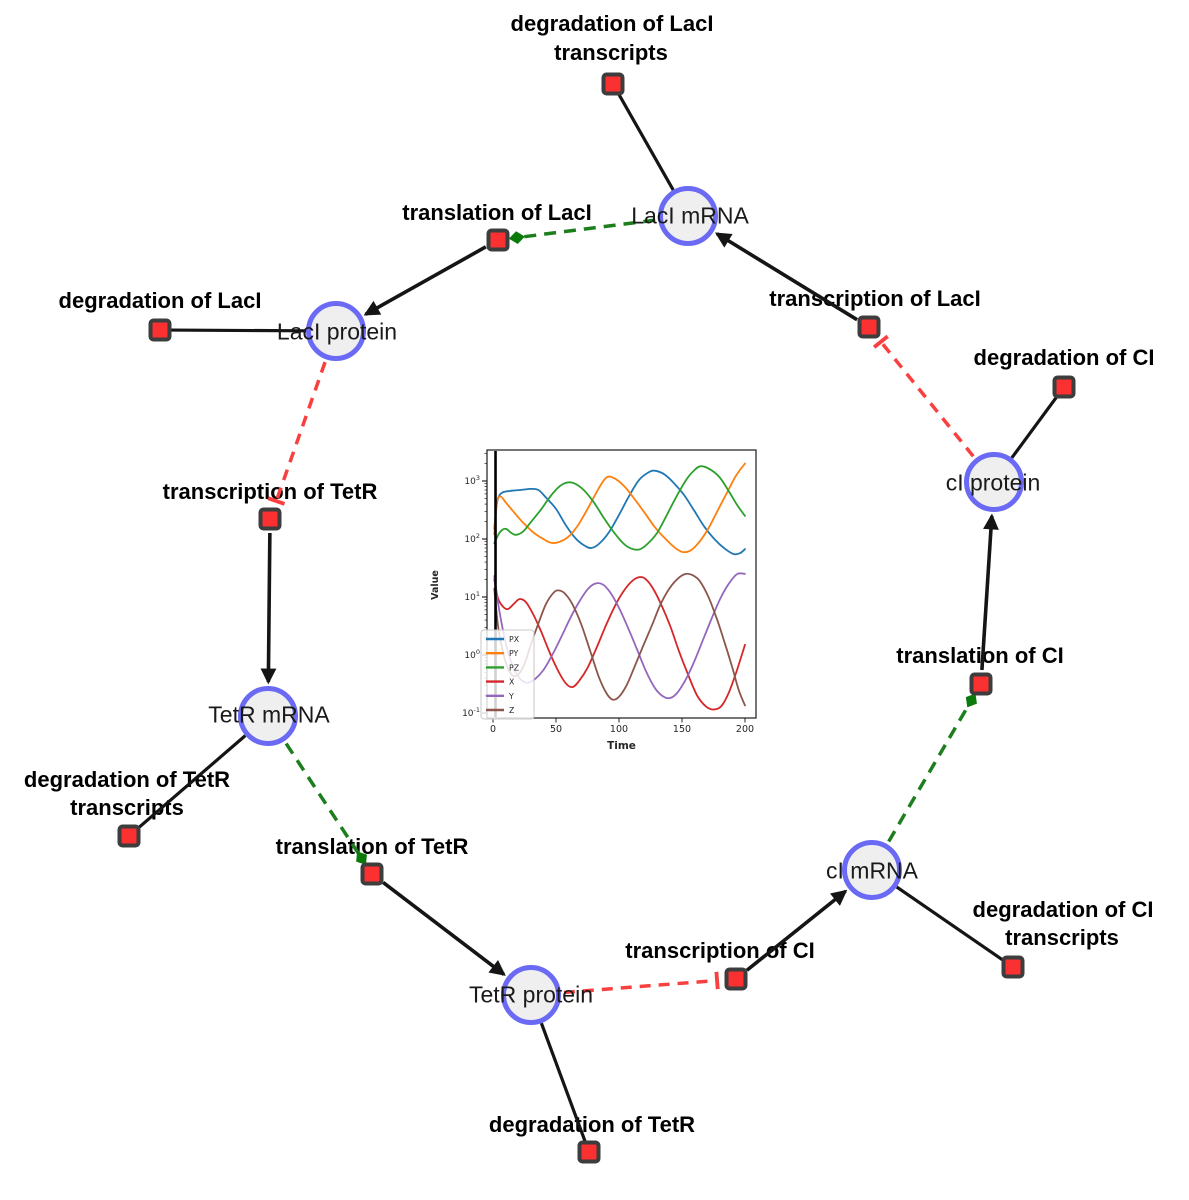 This screenshot has height=1200, width=1189. Describe the element at coordinates (191, 782) in the screenshot. I see `edge-tetR-mRNA-to-deg-tetR-transcripts` at that location.